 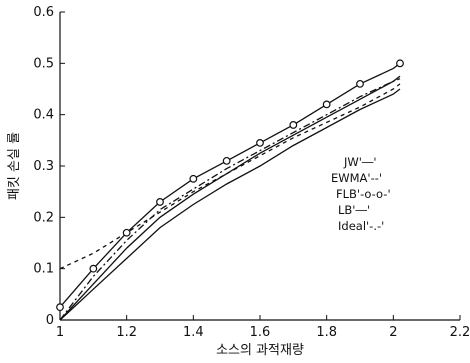 I want to click on y-tick-label: 0.6, so click(x=43, y=12).